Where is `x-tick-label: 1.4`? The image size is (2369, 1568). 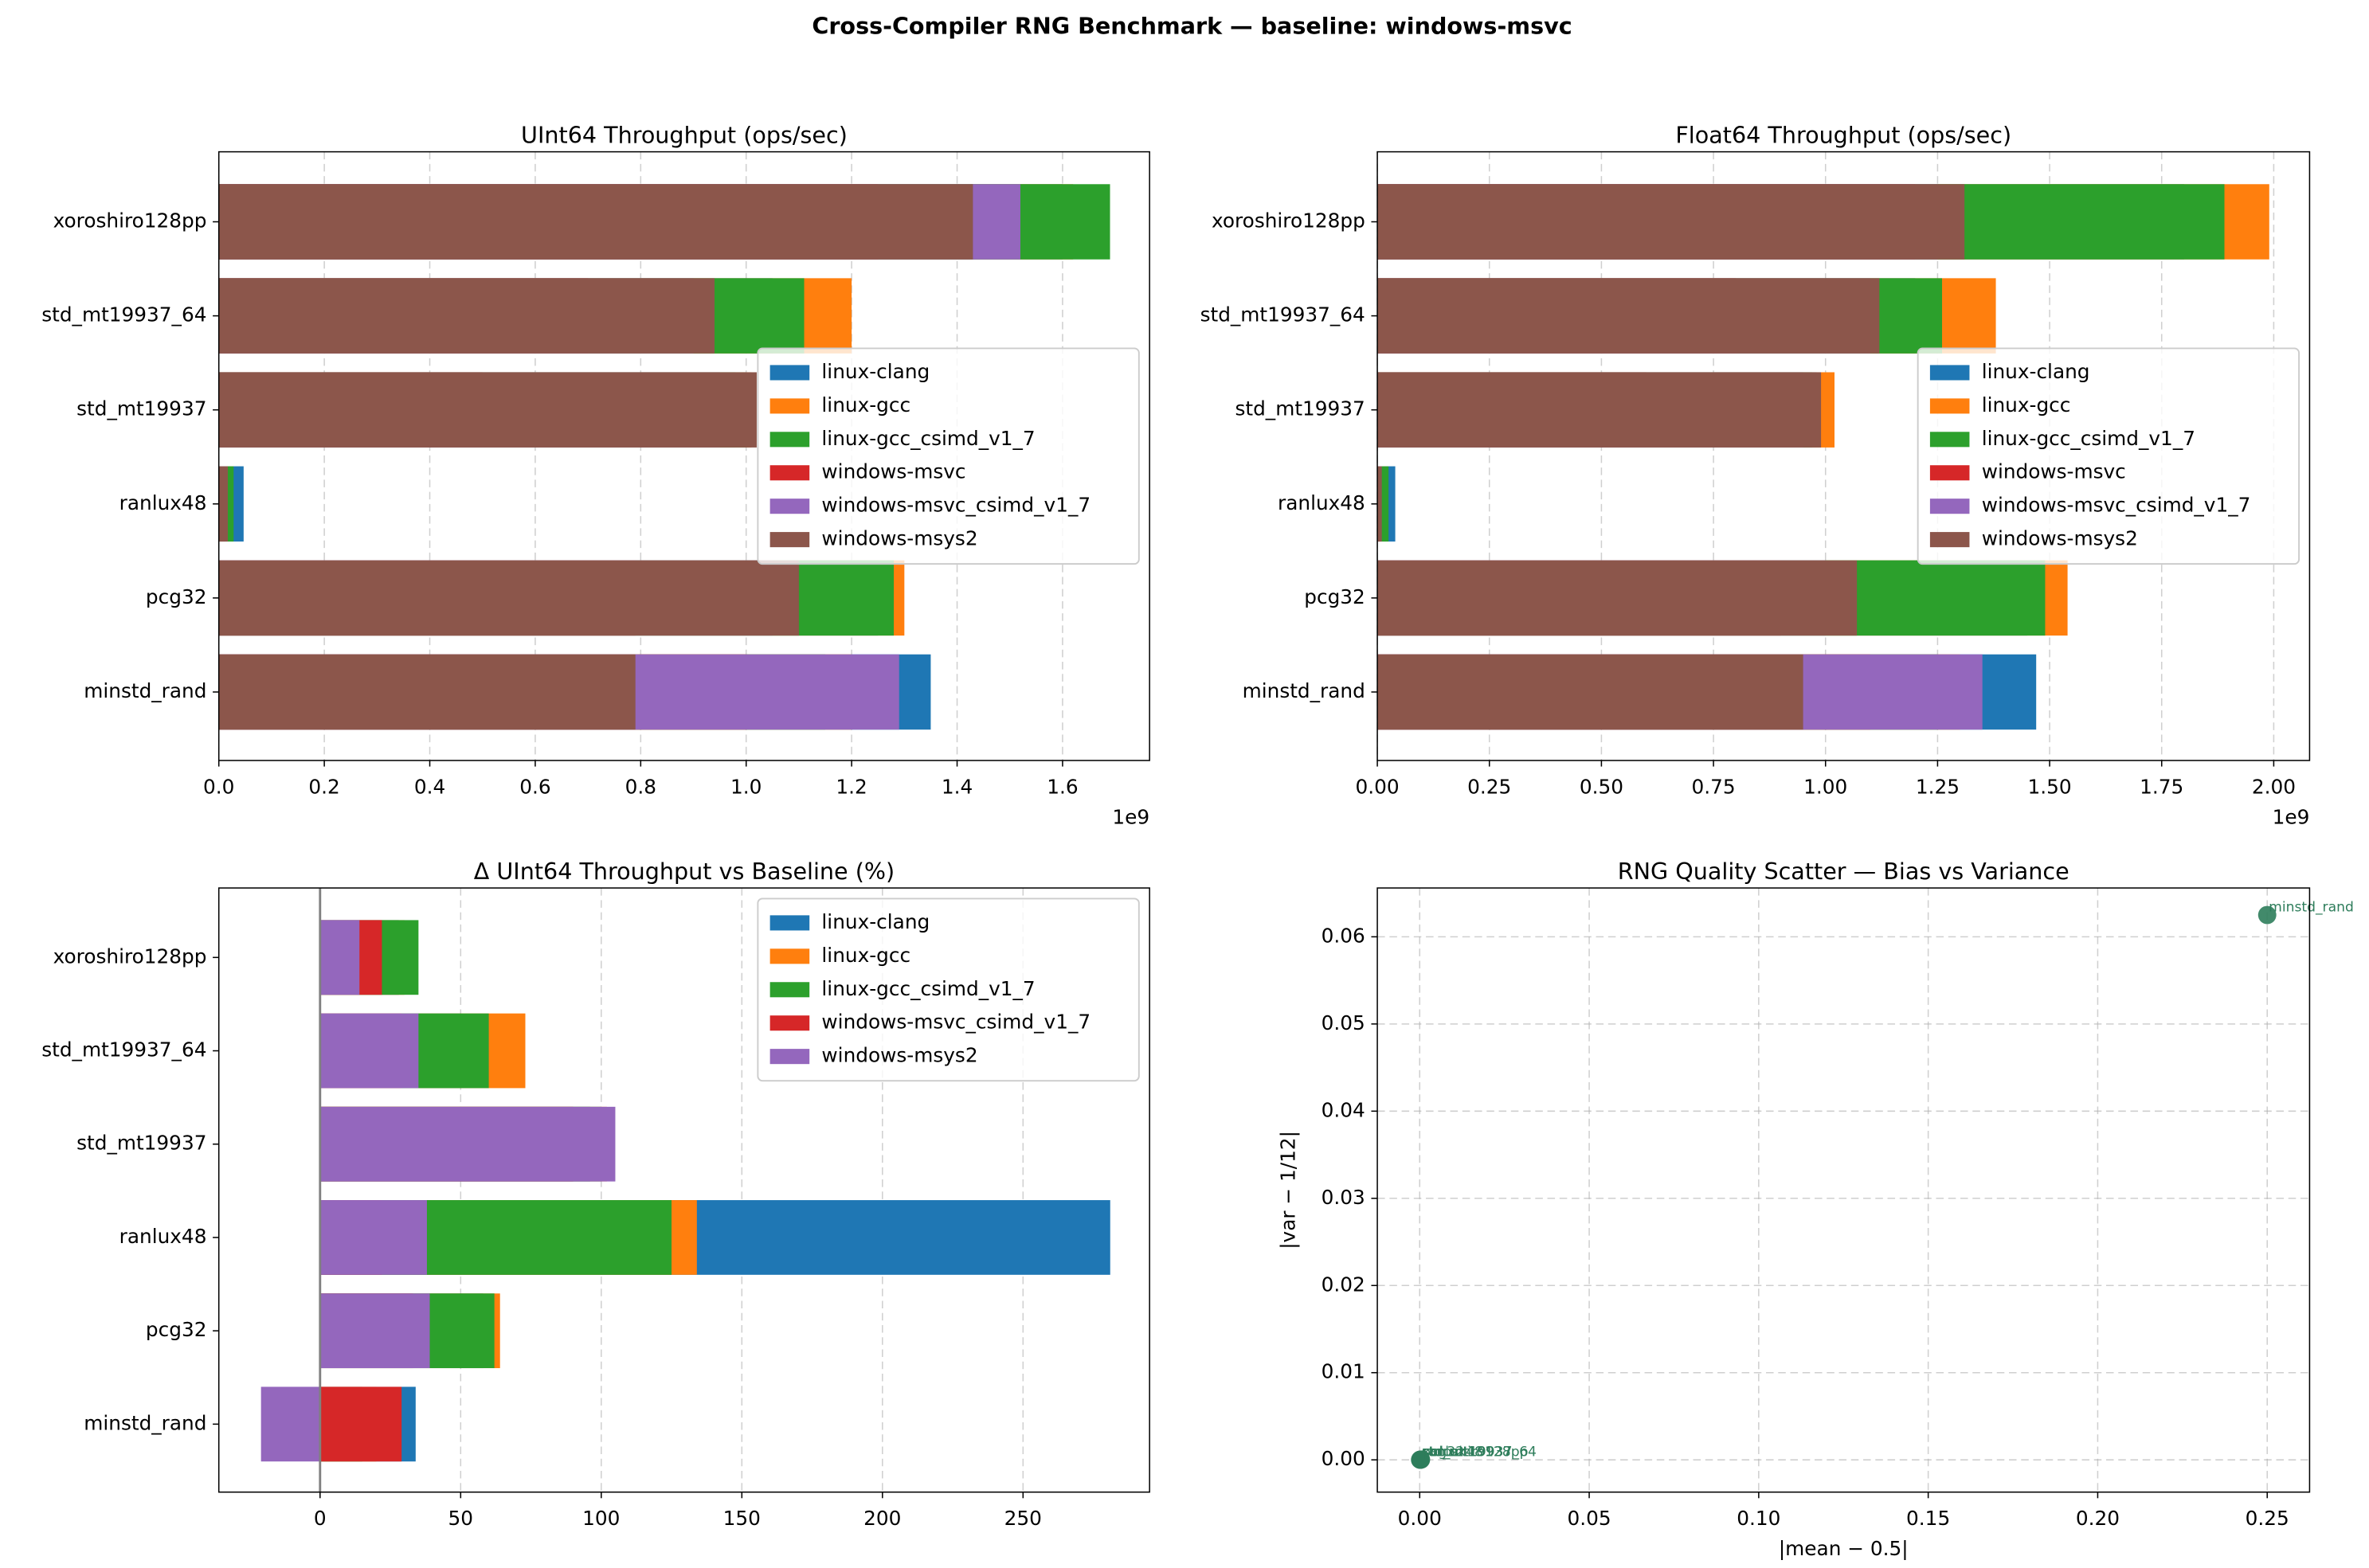
x-tick-label: 1.4 is located at coordinates (957, 786).